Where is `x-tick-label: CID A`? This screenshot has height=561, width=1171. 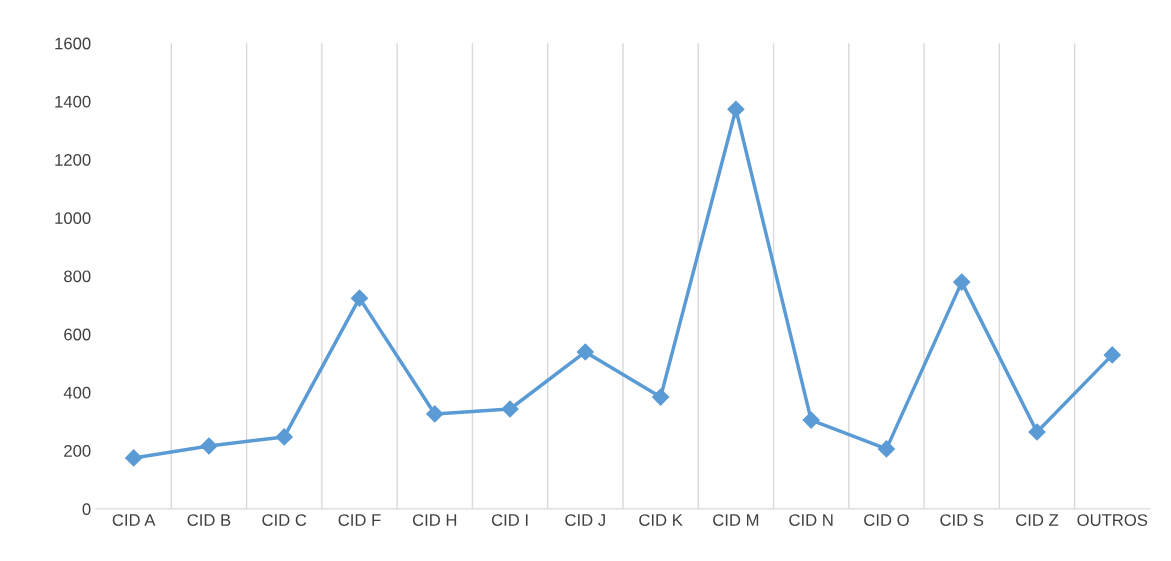 x-tick-label: CID A is located at coordinates (134, 520).